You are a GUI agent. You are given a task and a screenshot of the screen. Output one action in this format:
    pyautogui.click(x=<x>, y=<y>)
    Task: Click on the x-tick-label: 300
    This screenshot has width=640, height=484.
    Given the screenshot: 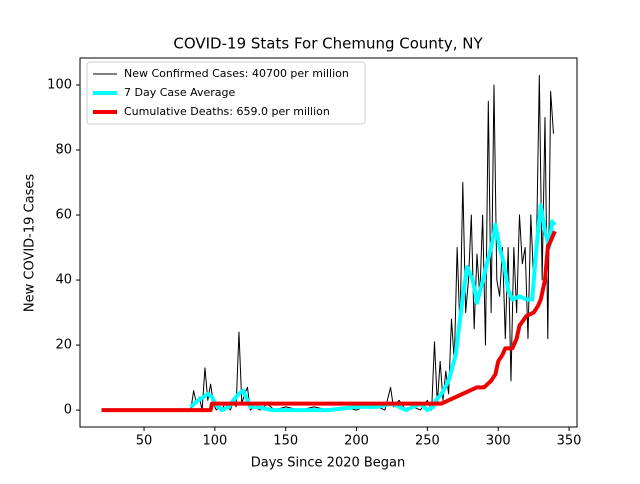 What is the action you would take?
    pyautogui.click(x=498, y=441)
    